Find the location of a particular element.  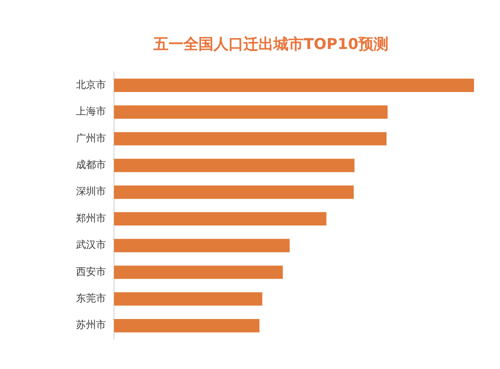

y-tick-label: 武汉市 is located at coordinates (91, 245).